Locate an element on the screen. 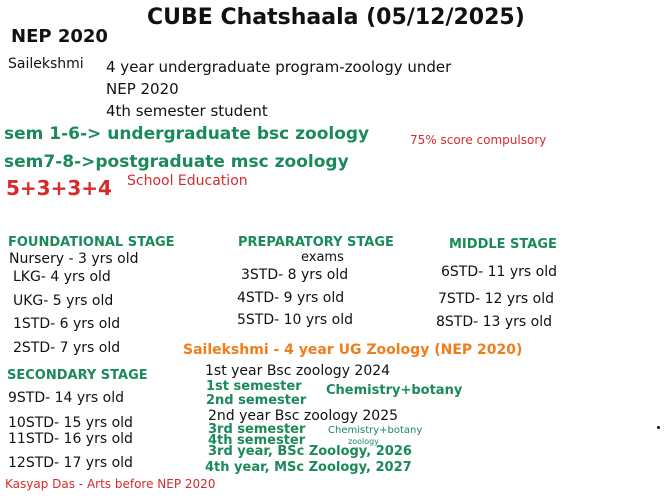  ug-year-2: 2nd year Bsc zoology 2025 is located at coordinates (303, 416).